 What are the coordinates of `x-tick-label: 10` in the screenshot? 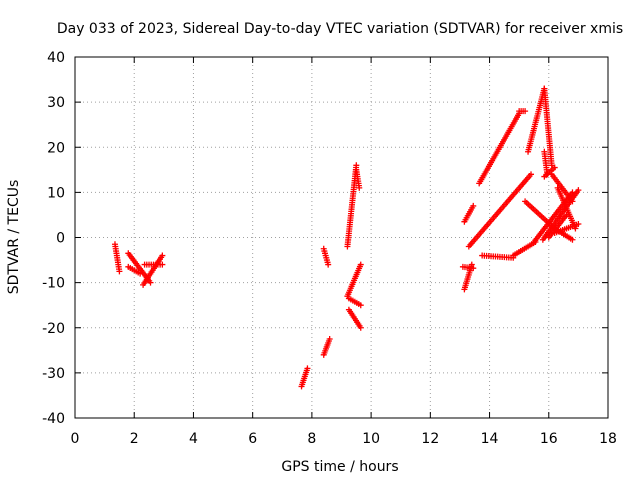 It's located at (371, 439).